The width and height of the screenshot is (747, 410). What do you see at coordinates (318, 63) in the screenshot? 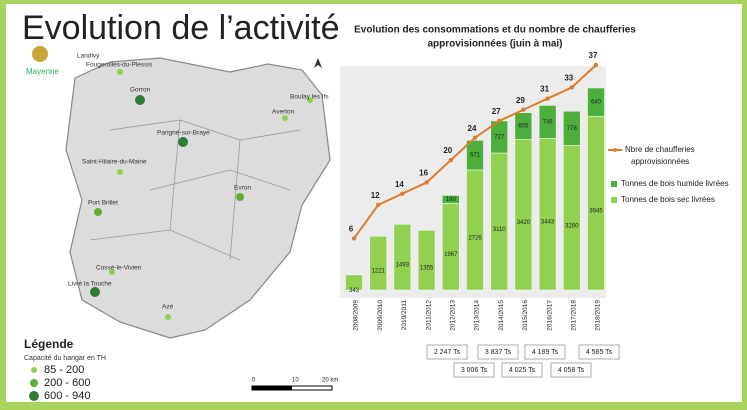
I see `north-arrow` at bounding box center [318, 63].